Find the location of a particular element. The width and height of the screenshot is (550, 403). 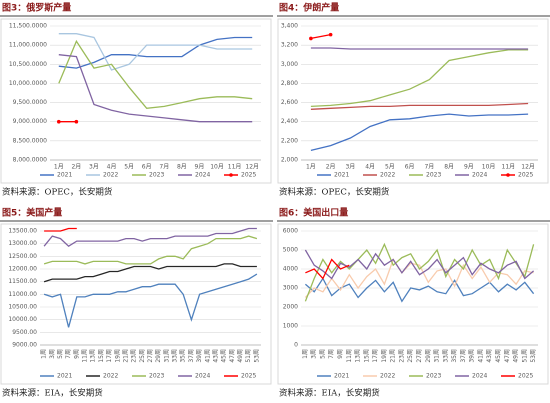

y-tick-label: 8,000.0000 is located at coordinates (30, 160).